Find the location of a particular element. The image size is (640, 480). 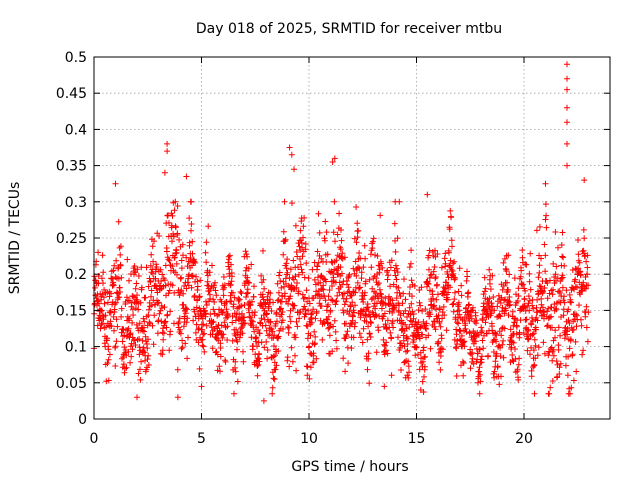

x-tick-label: 0 is located at coordinates (94, 439).